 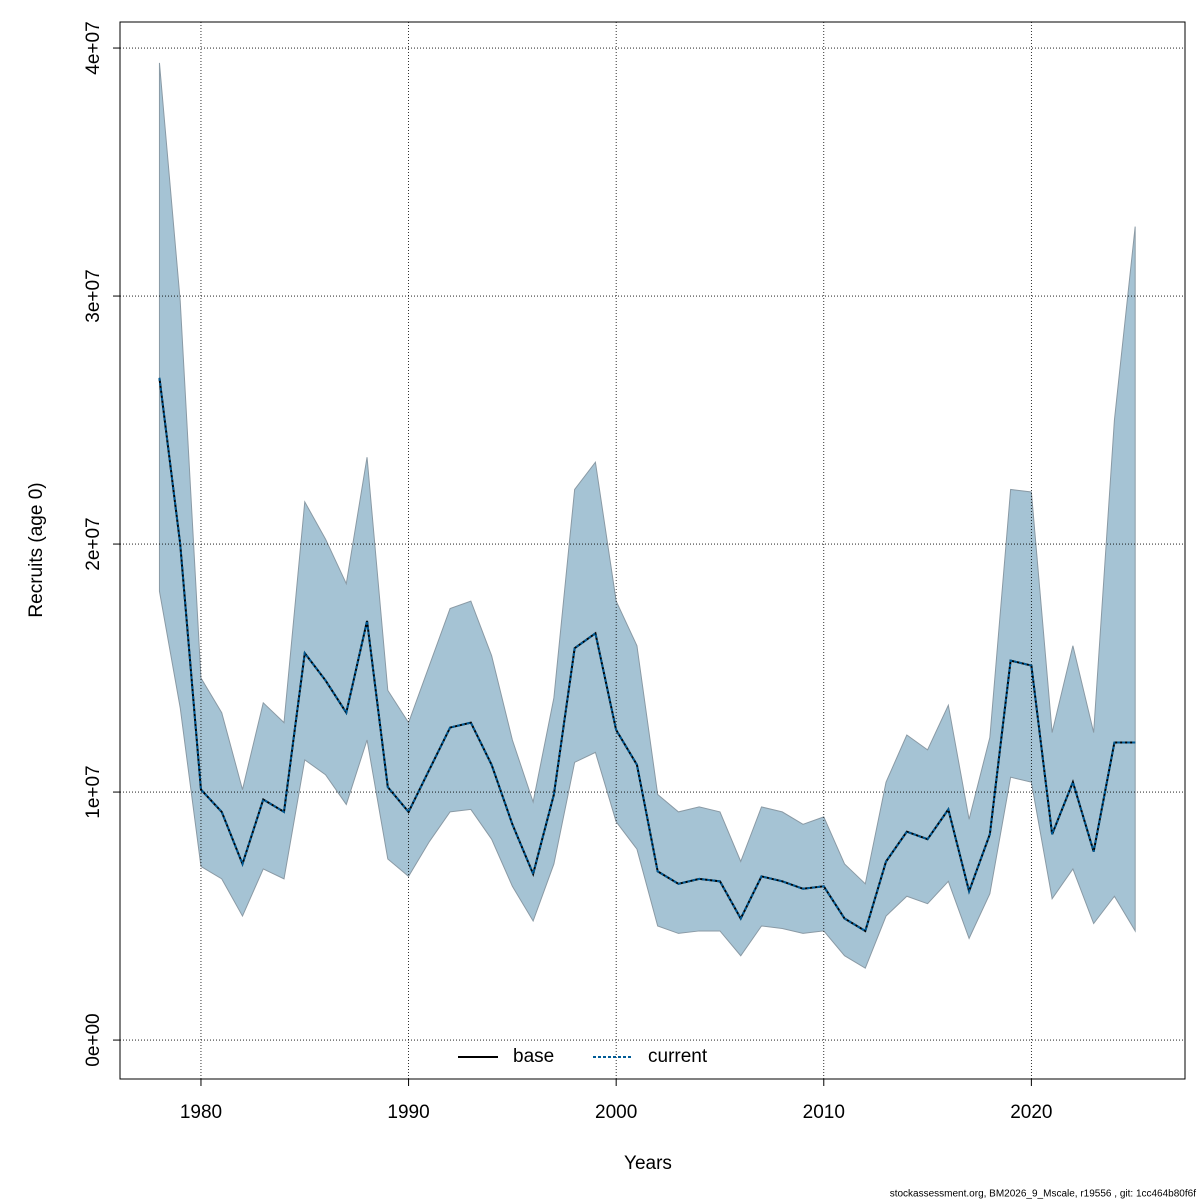 What do you see at coordinates (93, 295) in the screenshot?
I see `y-tick-label: 3e+07` at bounding box center [93, 295].